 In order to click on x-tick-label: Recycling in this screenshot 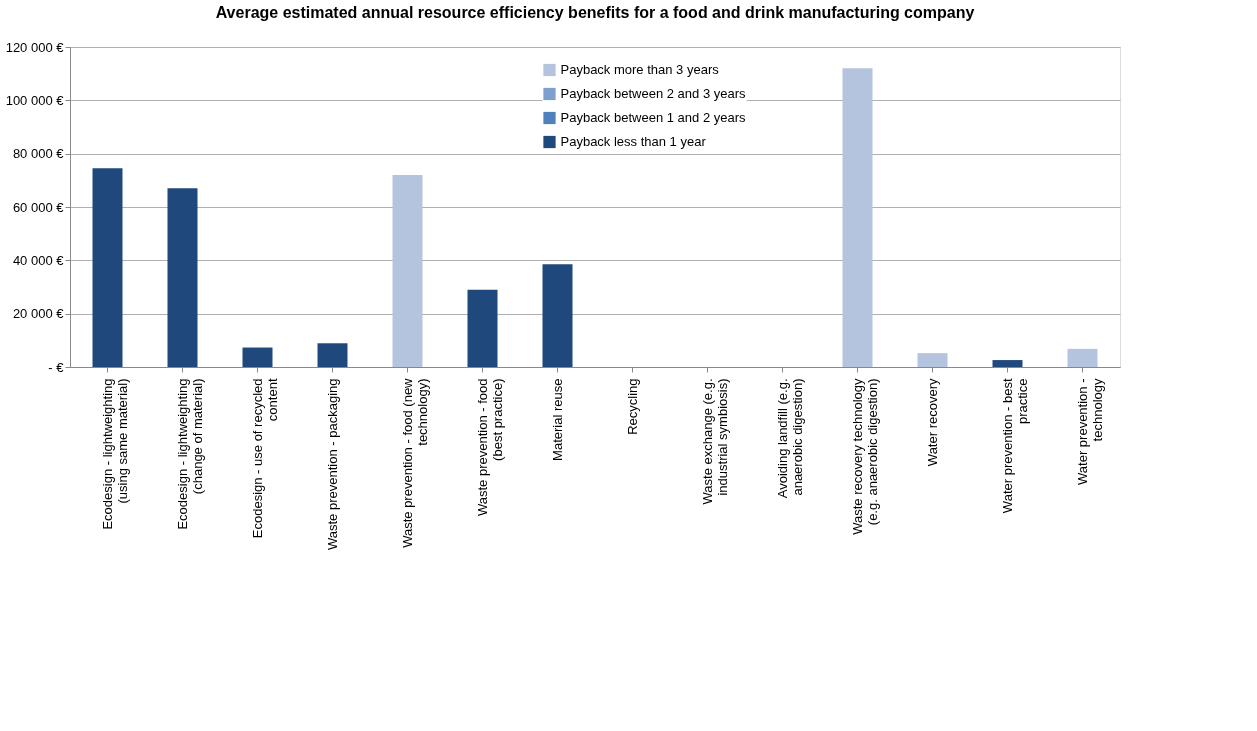, I will do `click(632, 406)`.